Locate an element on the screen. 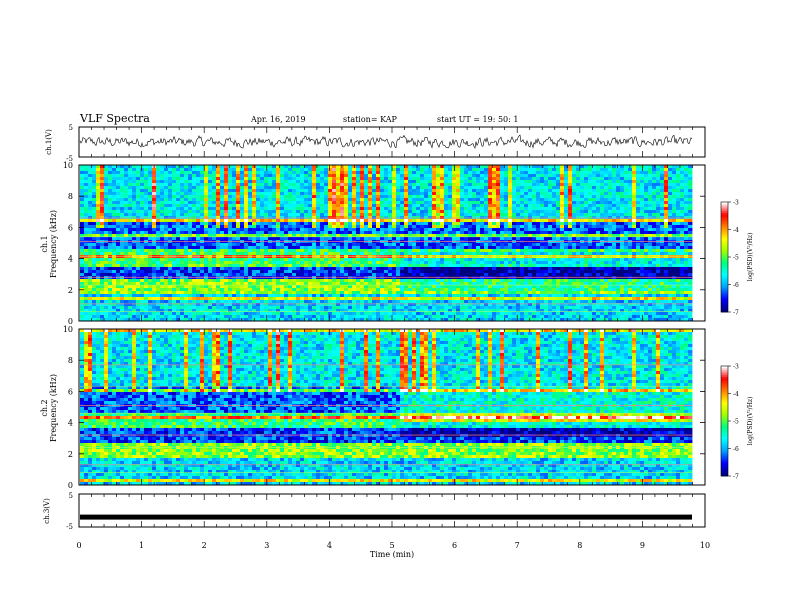 The height and width of the screenshot is (612, 792). ch1-colorbar: -3 -4 -5 -6 -7 log(PSD)(V²/Hz) is located at coordinates (737, 258).